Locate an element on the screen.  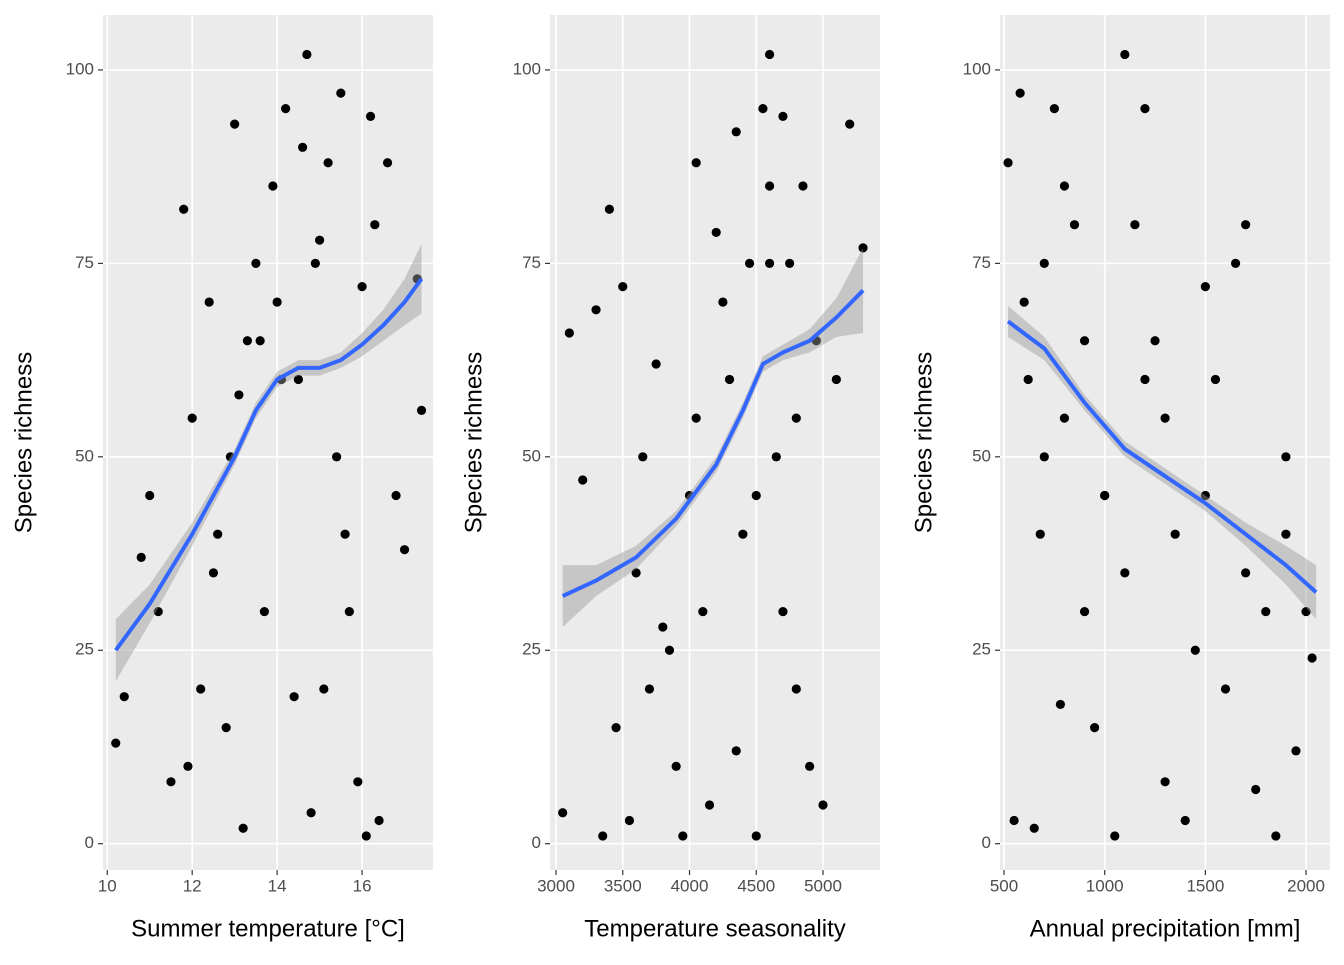
x-tick-label: 12 is located at coordinates (192, 885).